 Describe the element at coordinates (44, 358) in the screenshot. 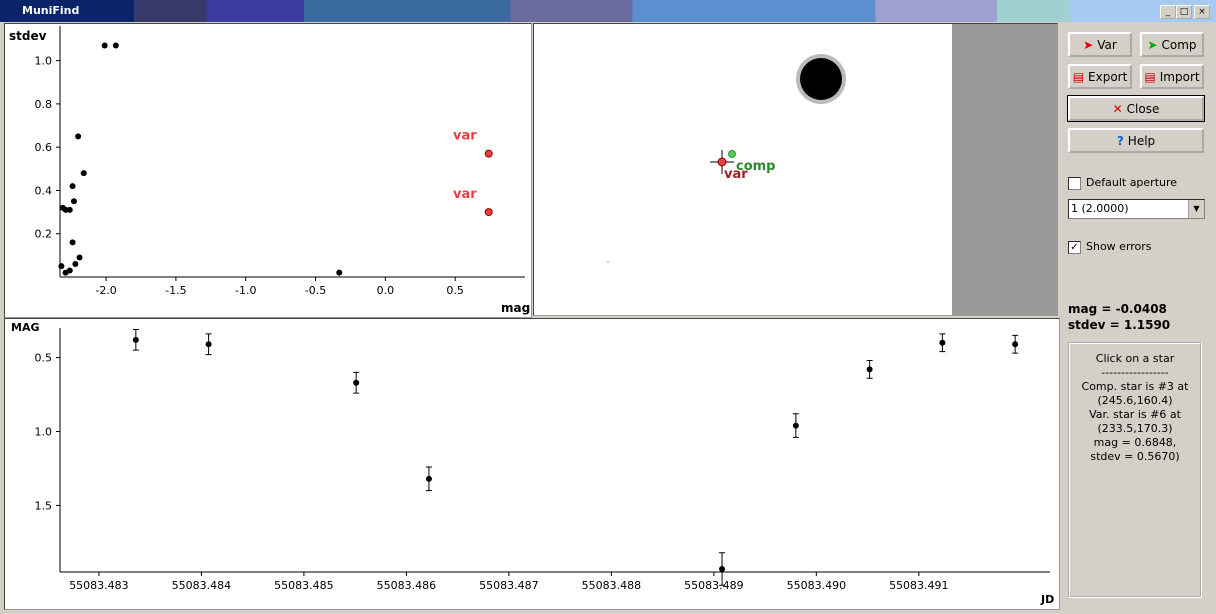

I see `y-tick-label: 0.5` at that location.